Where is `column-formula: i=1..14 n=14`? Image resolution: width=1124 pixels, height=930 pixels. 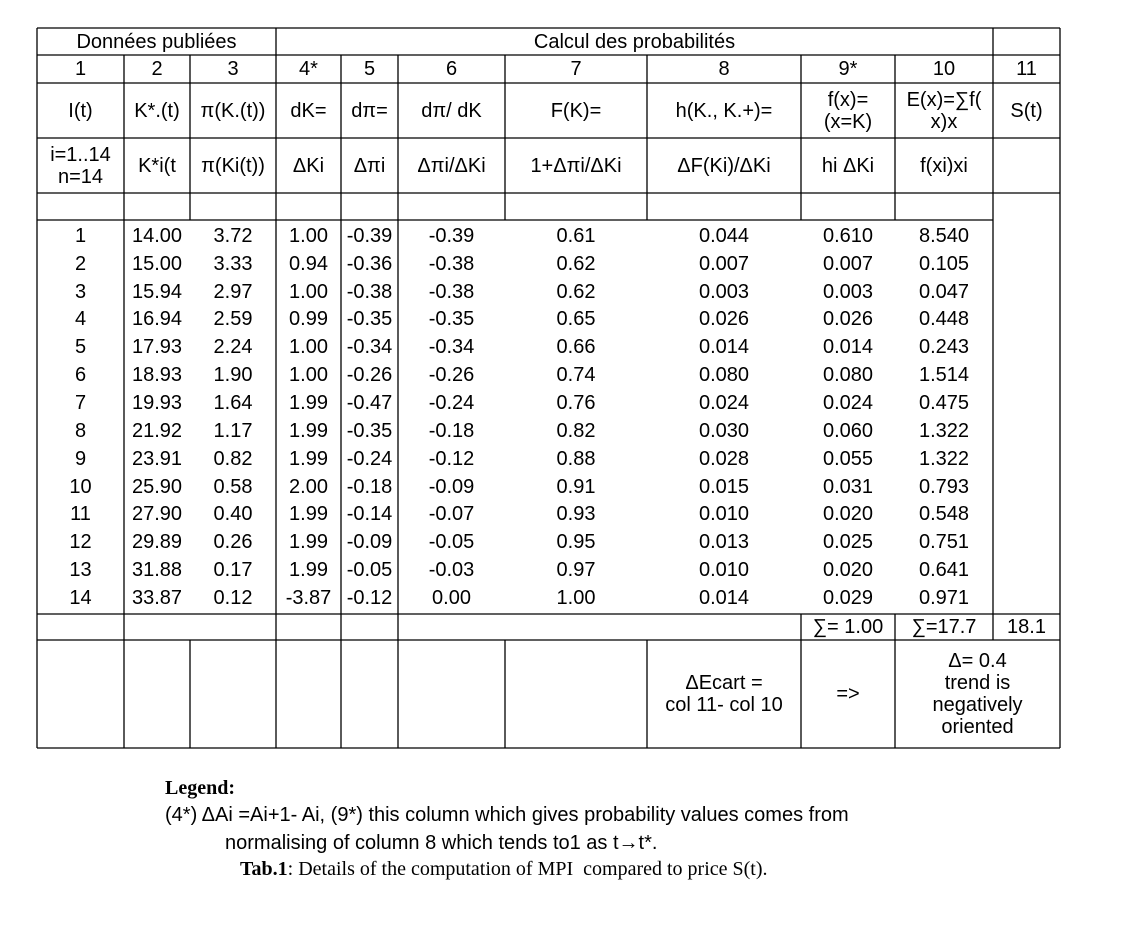 column-formula: i=1..14 n=14 is located at coordinates (80, 165).